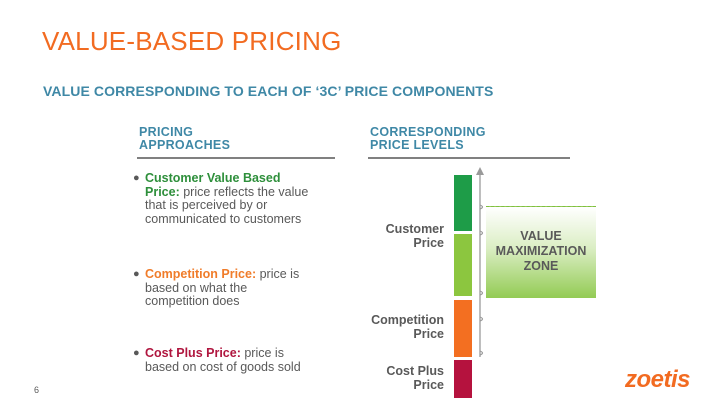 The image size is (720, 405). What do you see at coordinates (407, 327) in the screenshot?
I see `label-competition-price: Competition Price` at bounding box center [407, 327].